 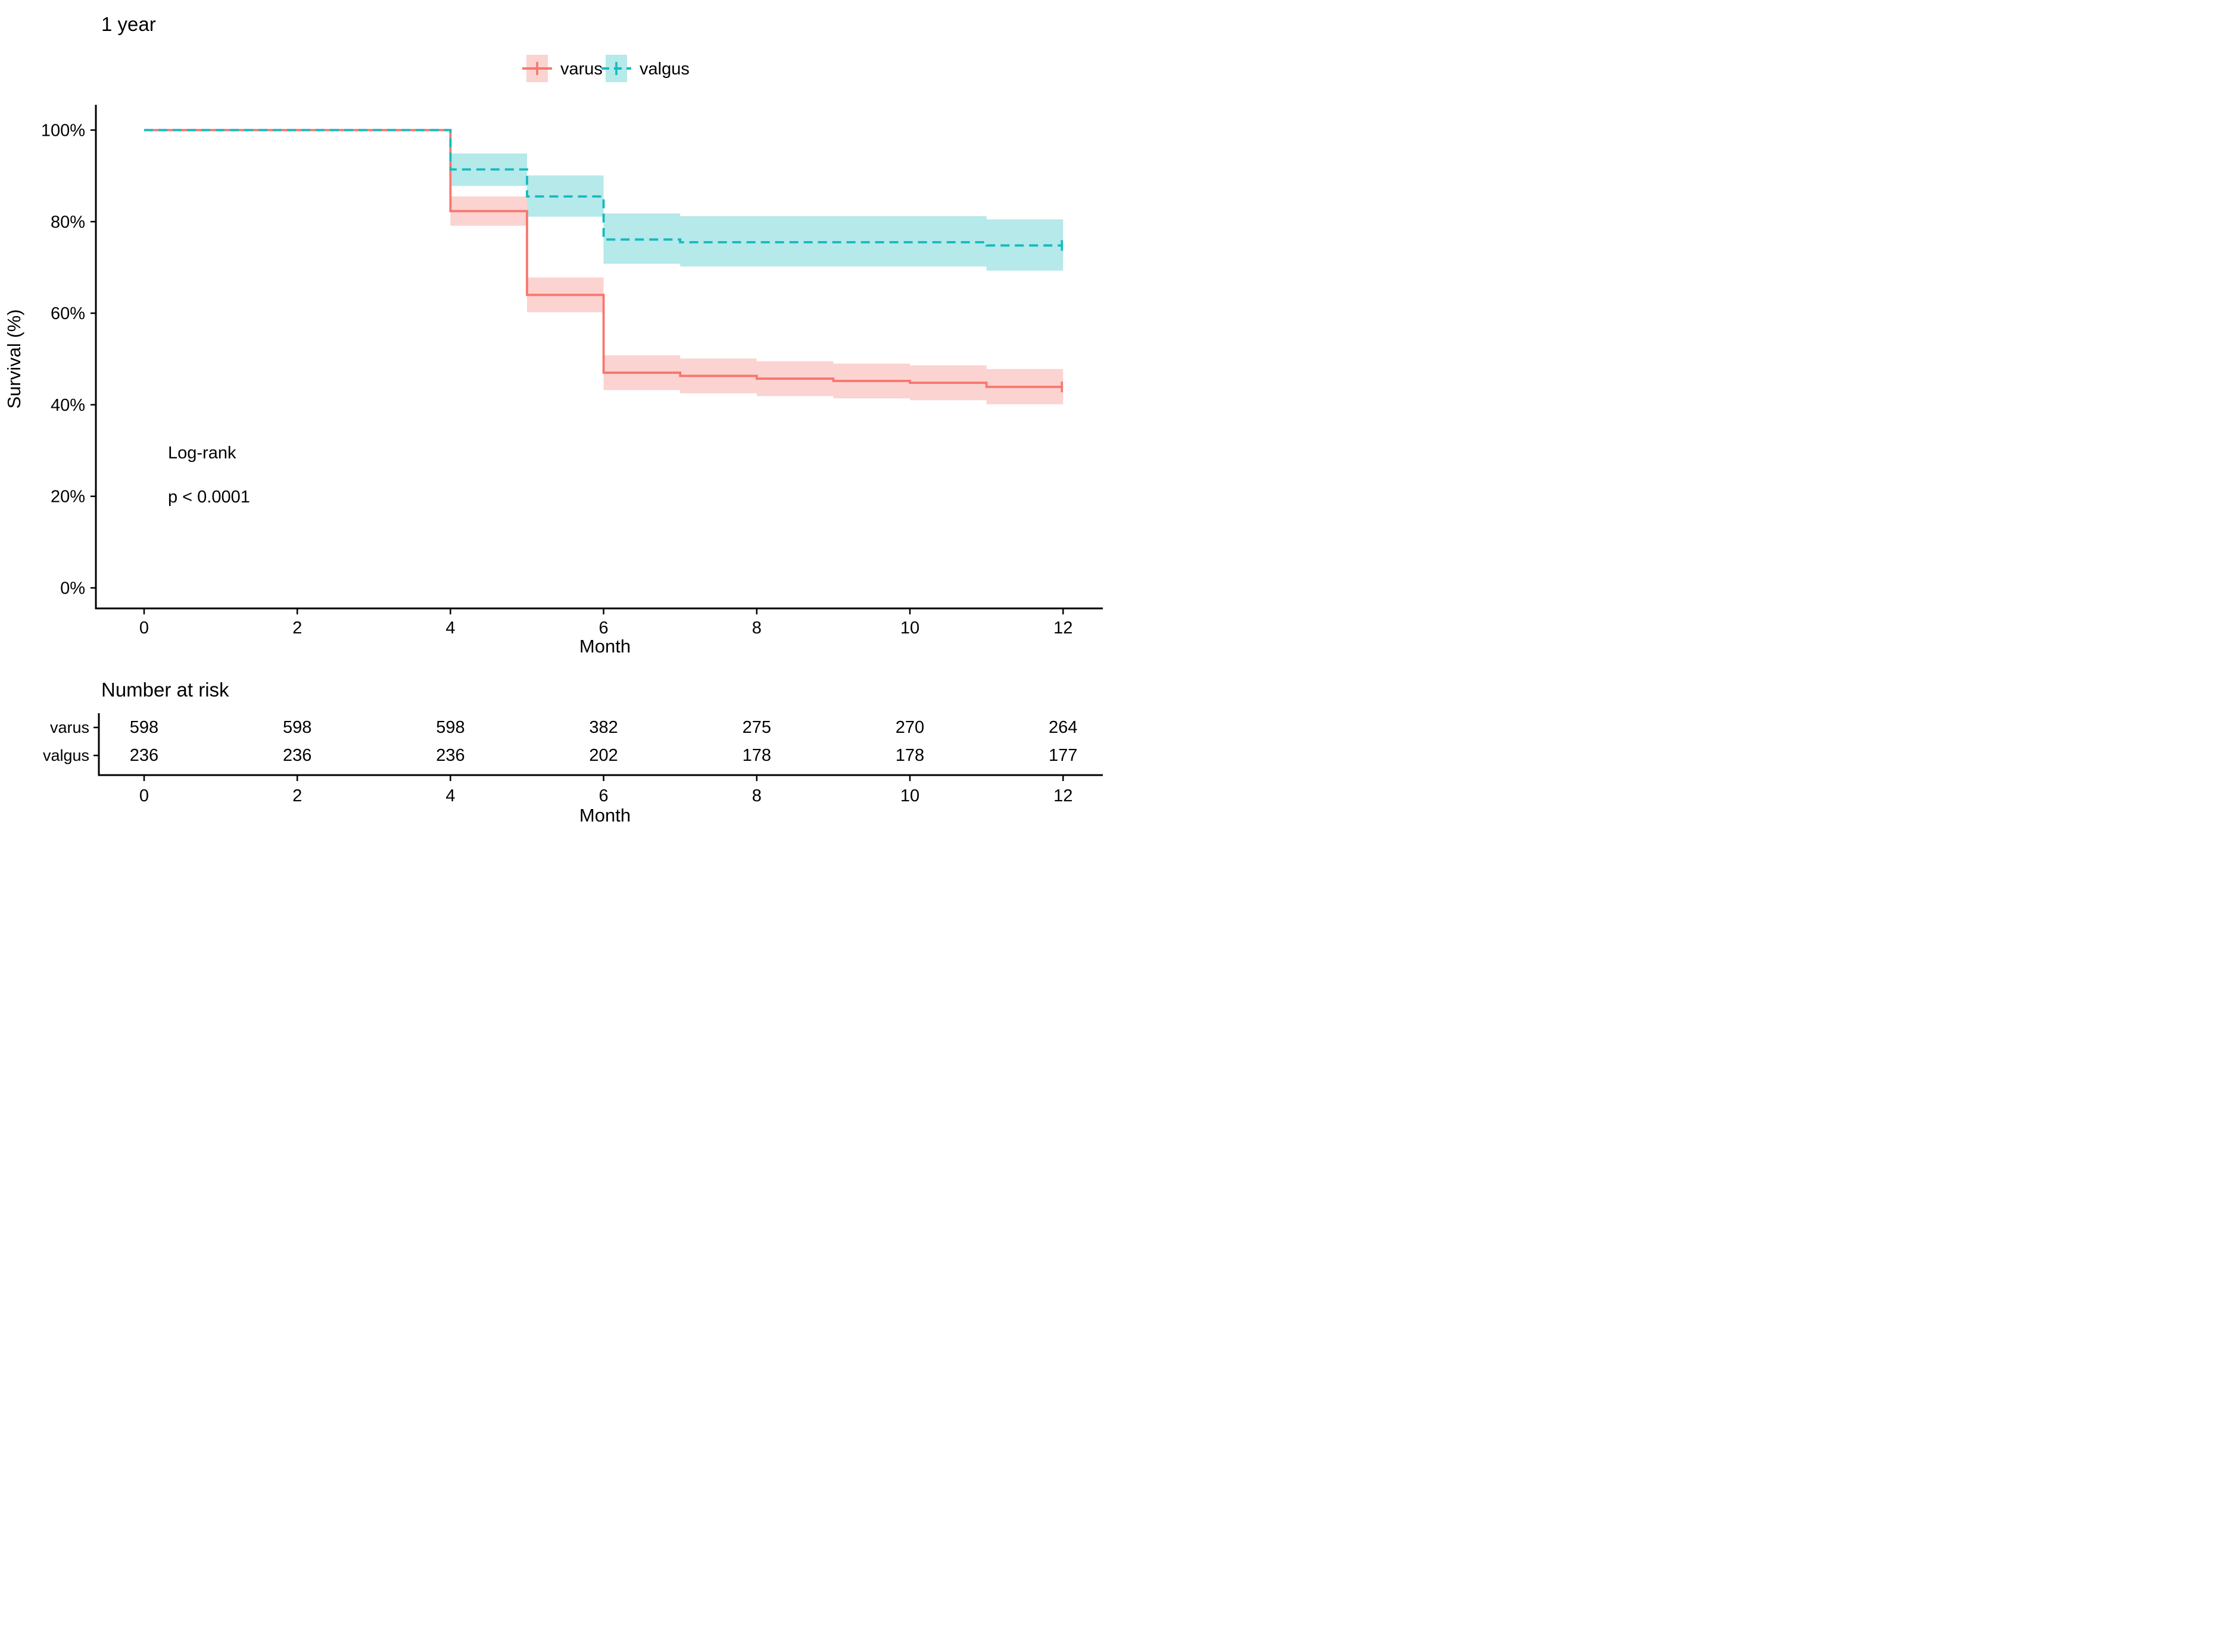 I want to click on legend-label-varus: varus, so click(x=581, y=69).